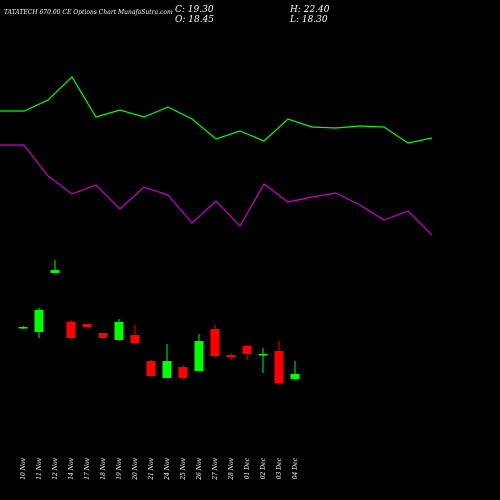 This screenshot has width=500, height=500. I want to click on stat-high: H: 22.40, so click(309, 10).